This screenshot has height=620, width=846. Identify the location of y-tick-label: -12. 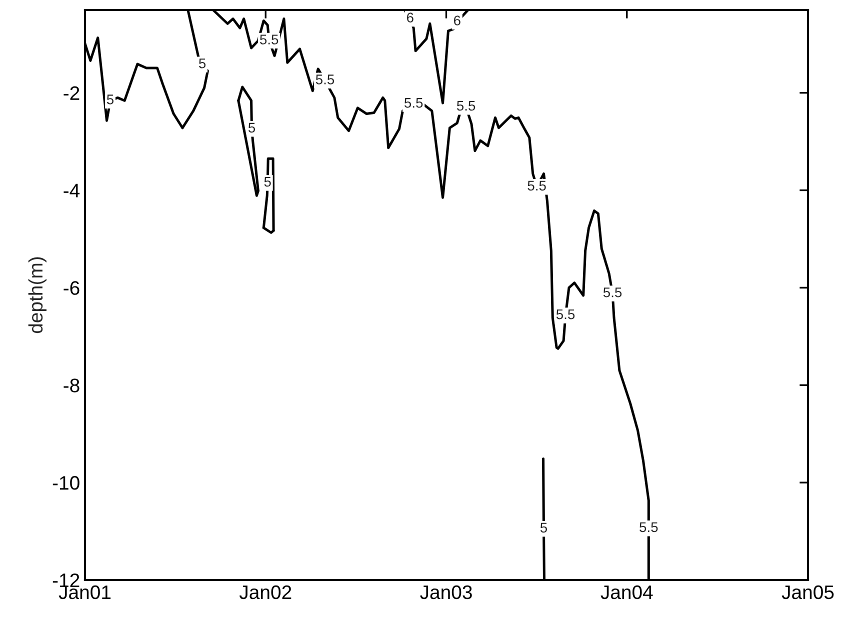
(66, 580).